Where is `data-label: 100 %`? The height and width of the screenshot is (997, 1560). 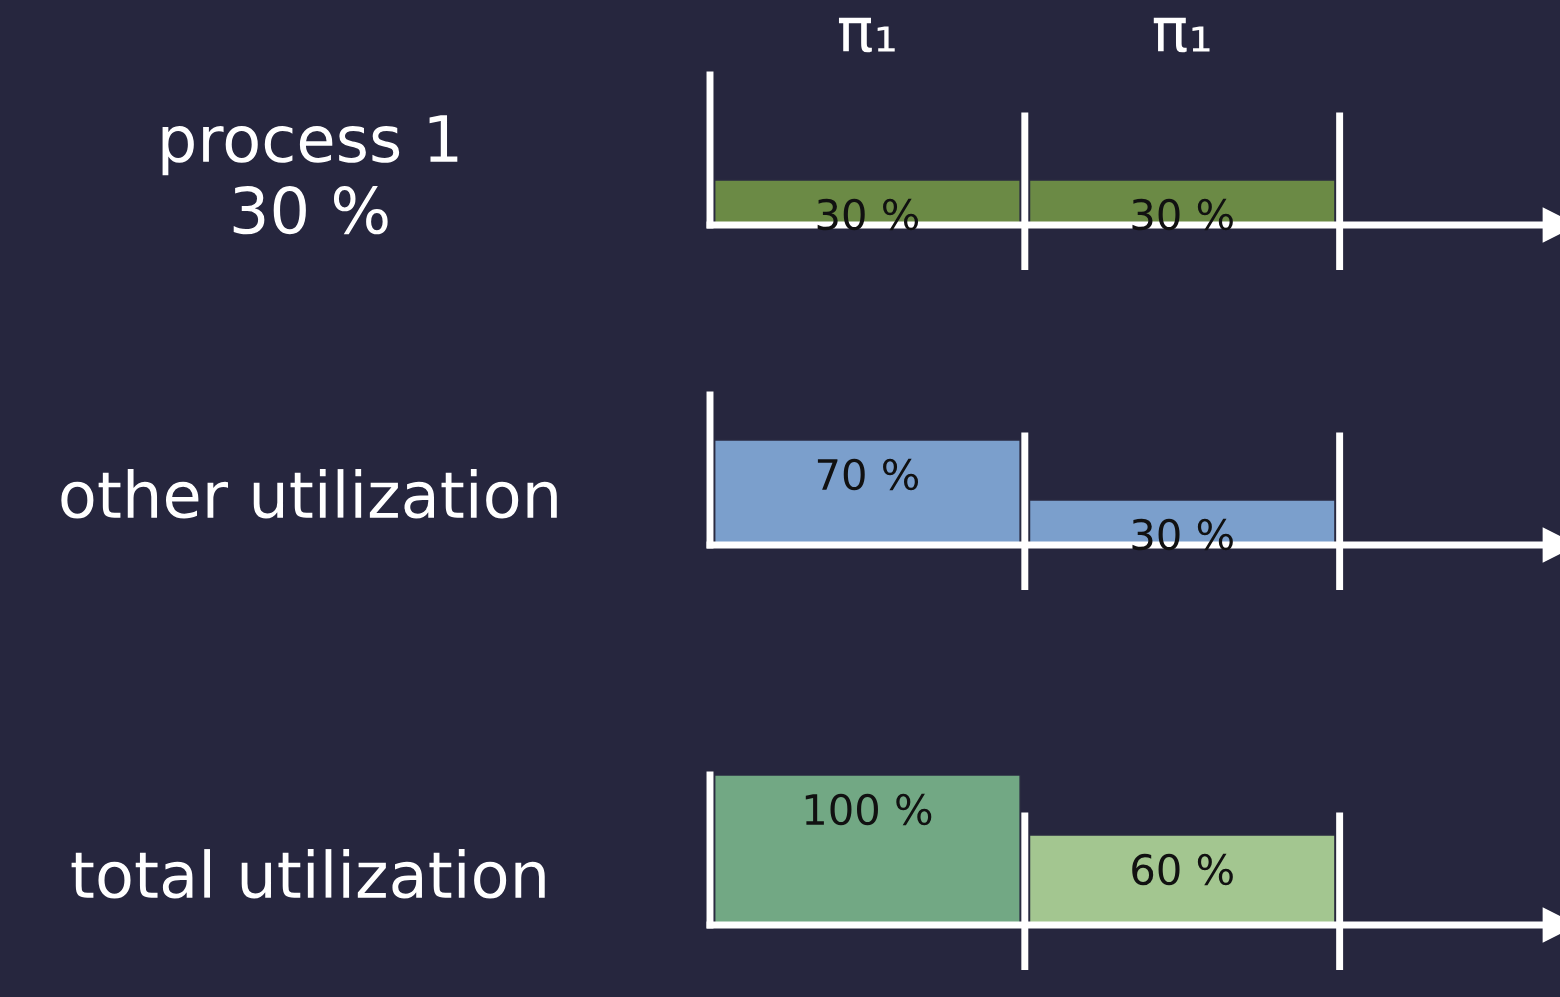 data-label: 100 % is located at coordinates (868, 809).